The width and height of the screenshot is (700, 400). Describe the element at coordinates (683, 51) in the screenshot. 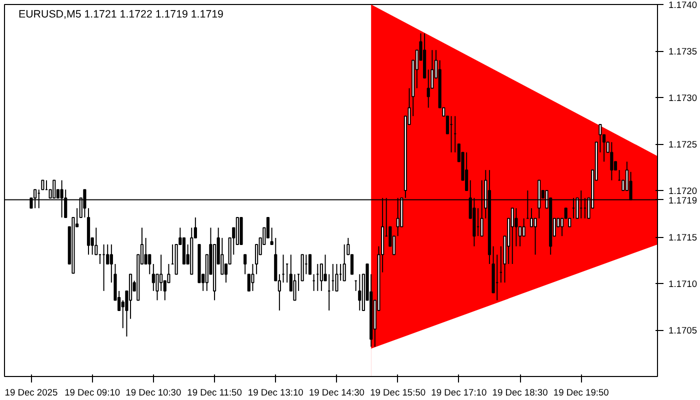

I see `y-tick-label: 1.1735` at that location.